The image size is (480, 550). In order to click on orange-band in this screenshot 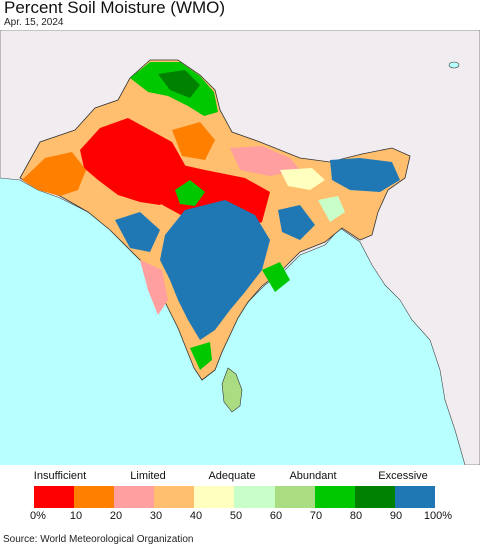, I will do `click(54, 174)`.